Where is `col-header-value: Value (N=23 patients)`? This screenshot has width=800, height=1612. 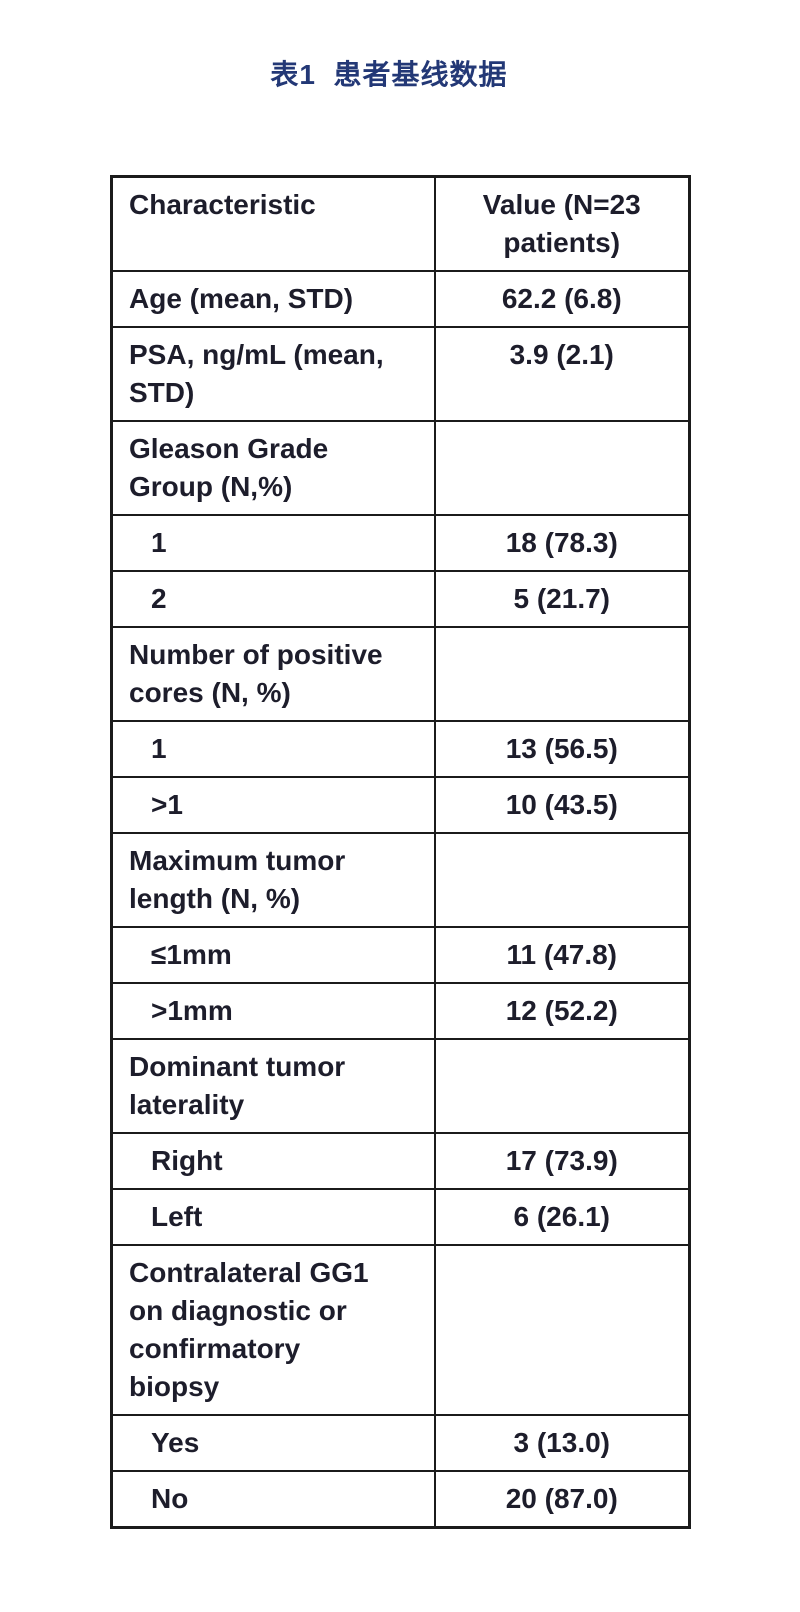
col-header-value: Value (N=23 patients) is located at coordinates (562, 223).